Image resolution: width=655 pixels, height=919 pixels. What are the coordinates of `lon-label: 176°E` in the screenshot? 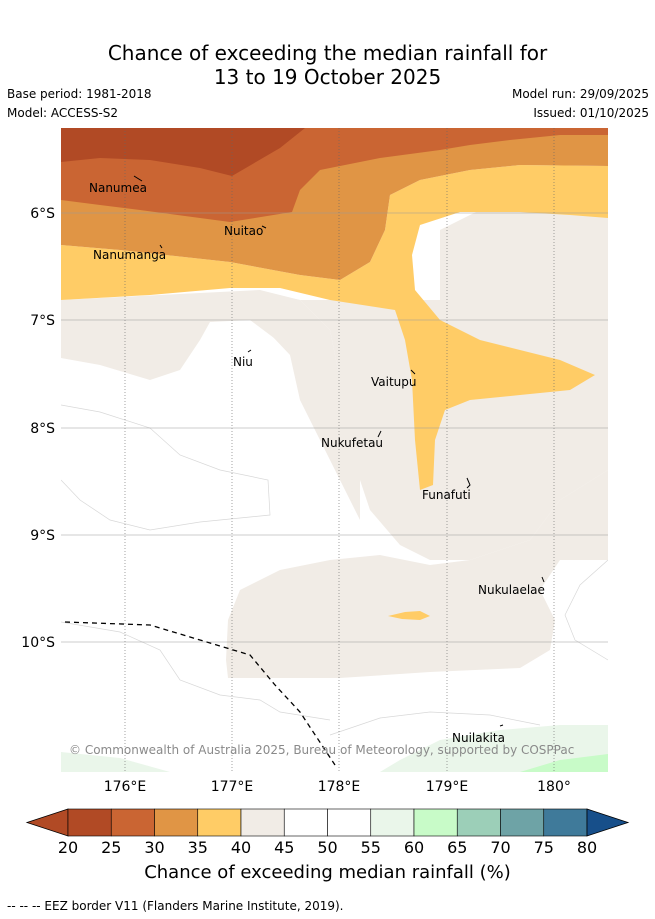 It's located at (125, 787).